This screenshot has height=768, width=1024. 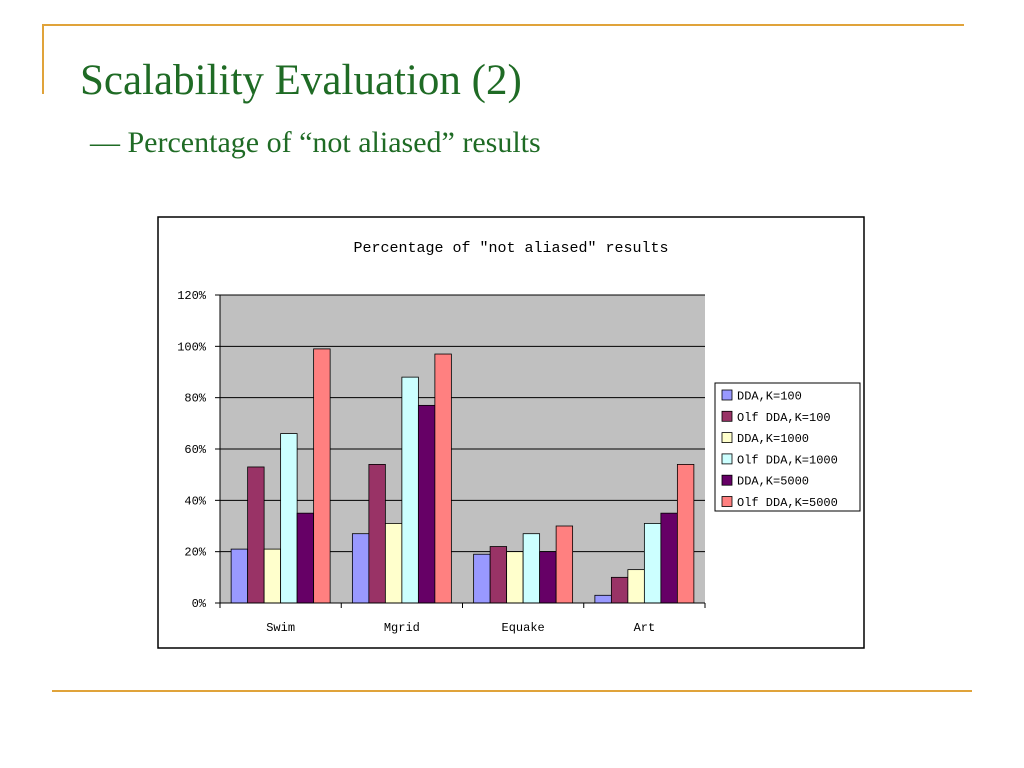 I want to click on y-tick-labels: 0% 20% 40% 60% 80% 100% 120%, so click(x=192, y=450).